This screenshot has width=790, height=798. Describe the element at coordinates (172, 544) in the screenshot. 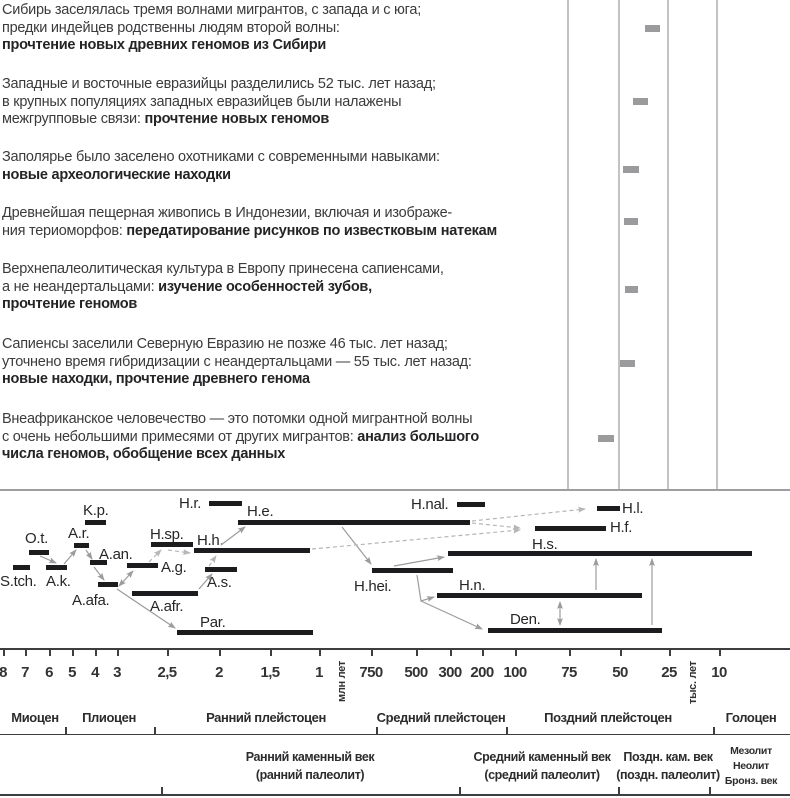

I see `species-bar-H-sp` at that location.